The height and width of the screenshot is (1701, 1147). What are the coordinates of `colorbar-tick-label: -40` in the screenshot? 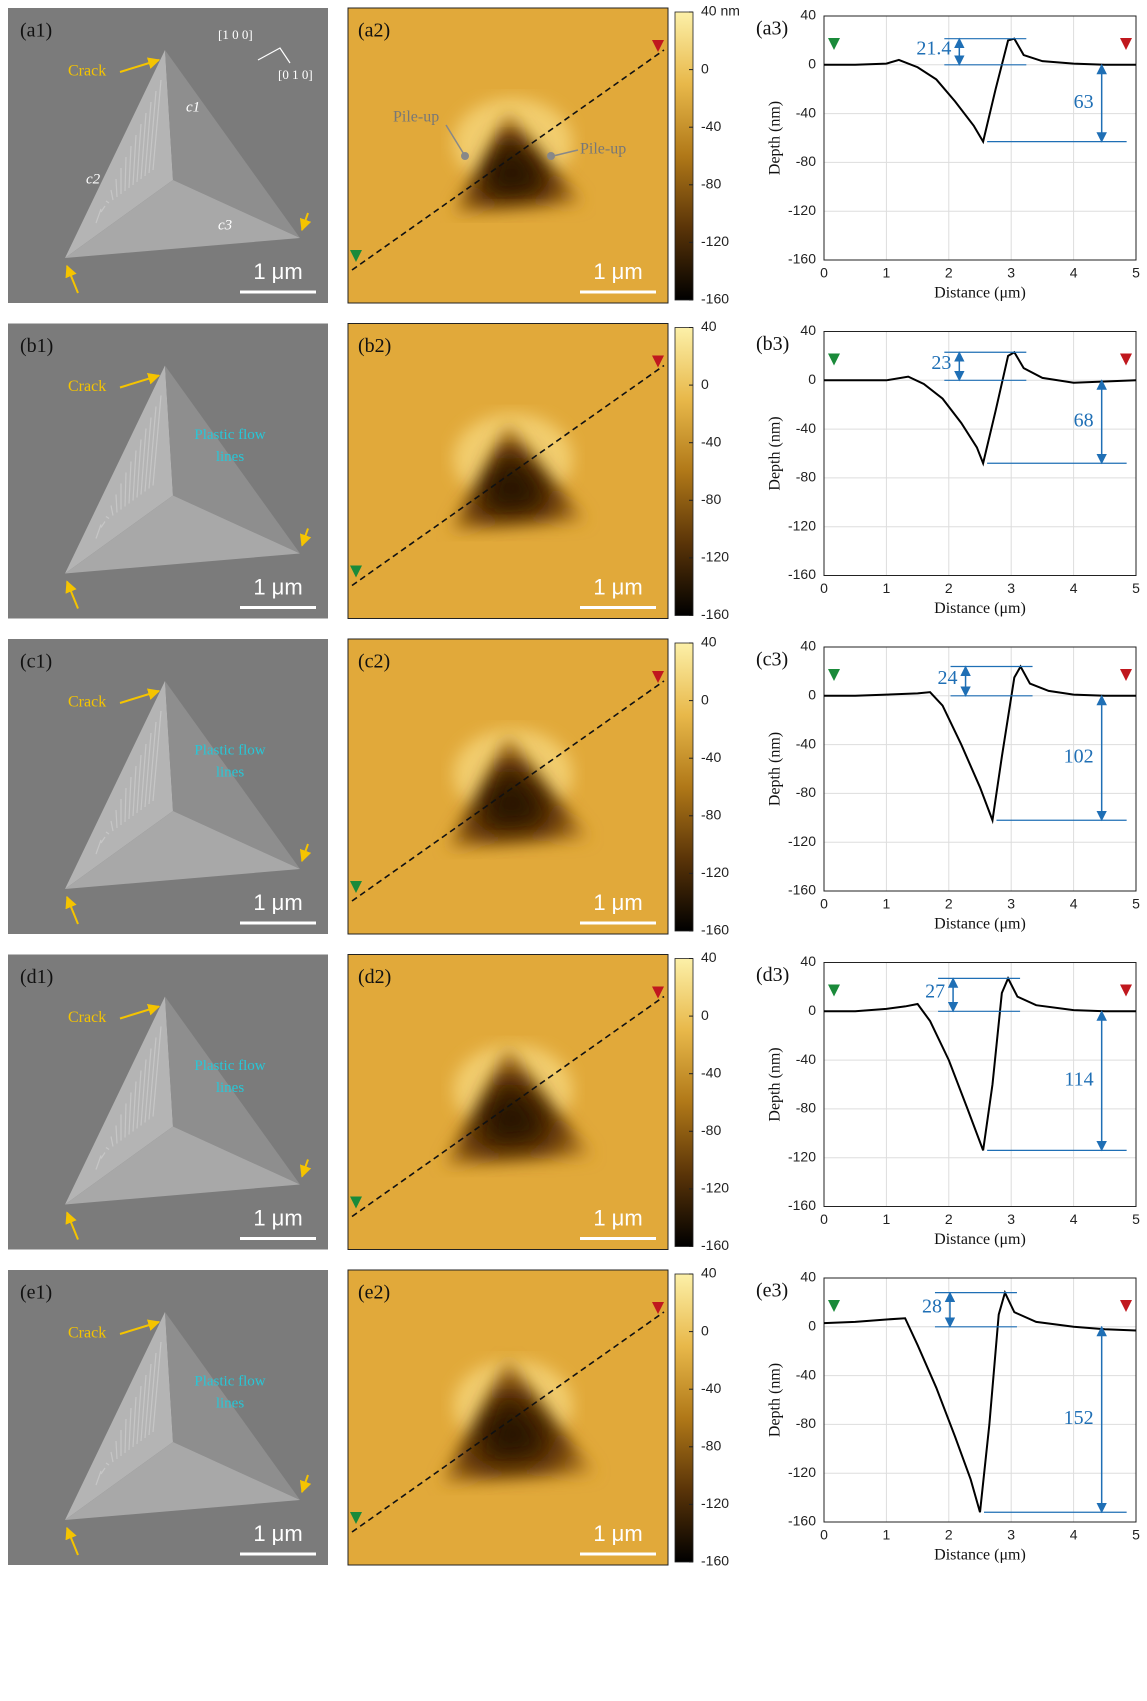 It's located at (711, 1388).